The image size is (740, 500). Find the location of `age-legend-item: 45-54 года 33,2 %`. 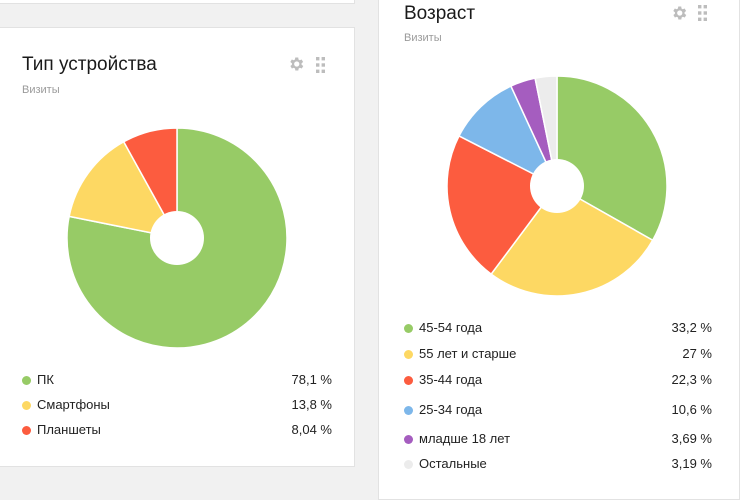

age-legend-item: 45-54 года 33,2 % is located at coordinates (558, 329).